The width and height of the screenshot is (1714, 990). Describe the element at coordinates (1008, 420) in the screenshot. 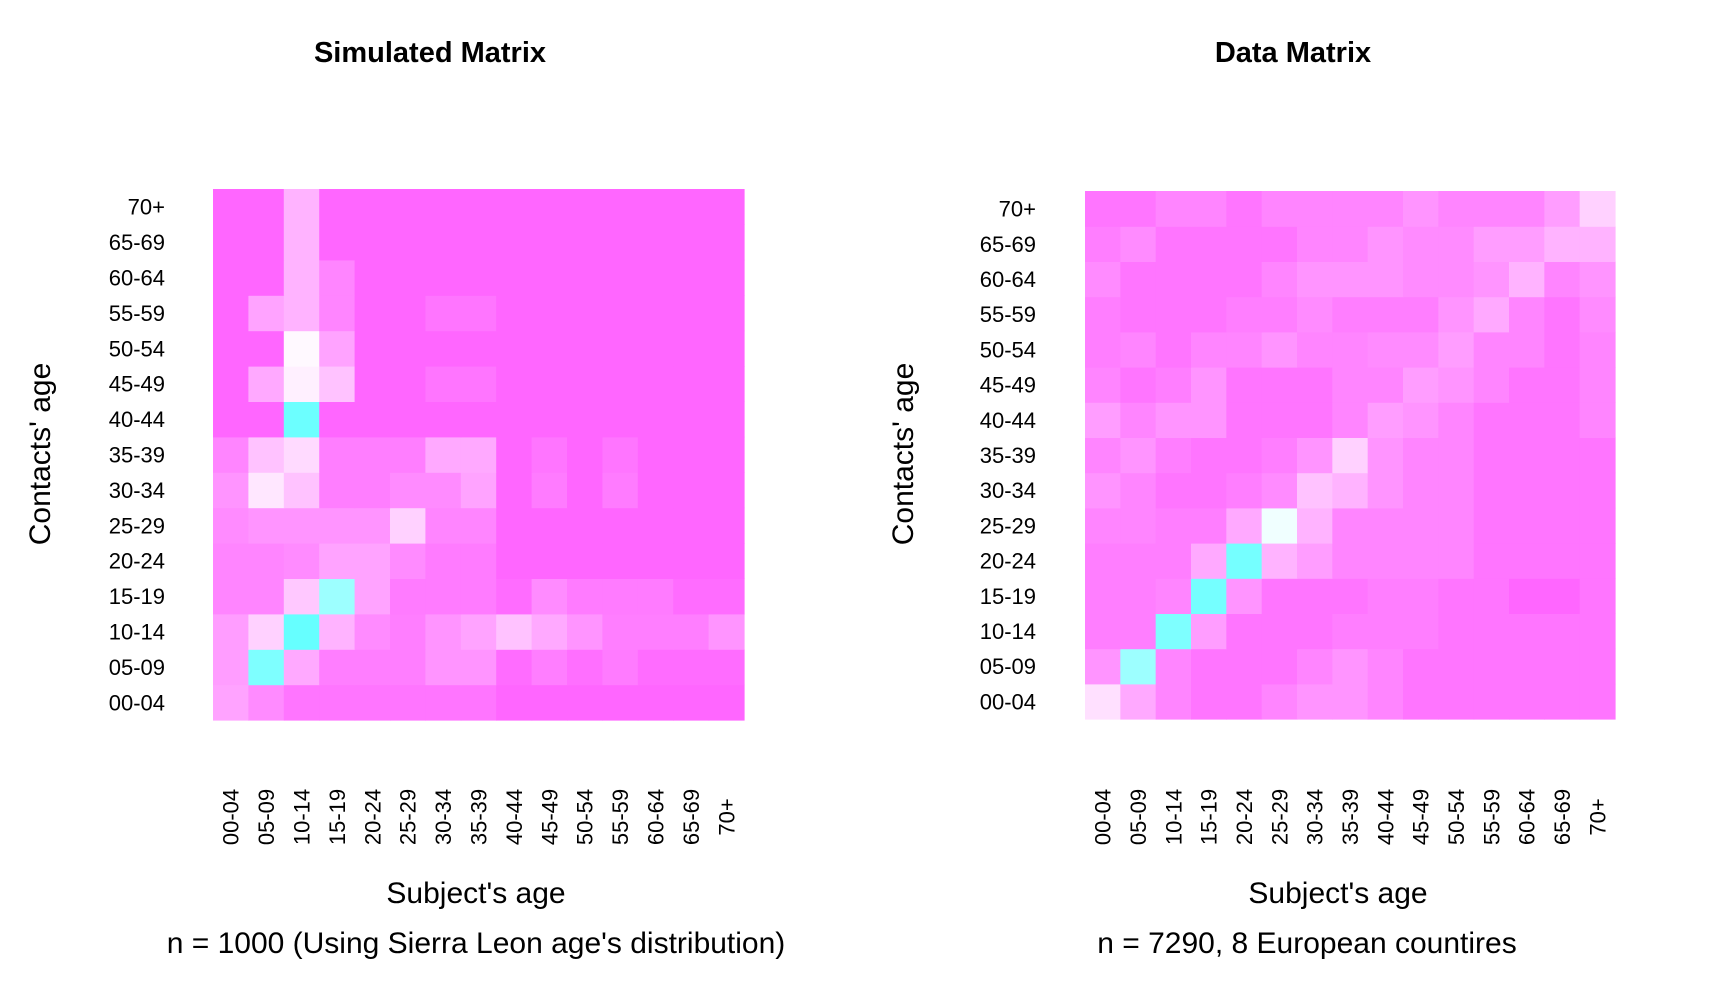

I see `y-tick-label: 40-44` at that location.